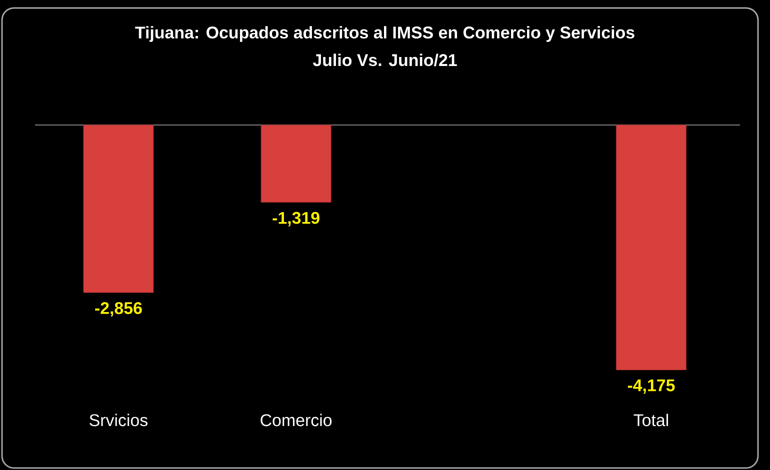  I want to click on x-tick-label: Total, so click(651, 420).